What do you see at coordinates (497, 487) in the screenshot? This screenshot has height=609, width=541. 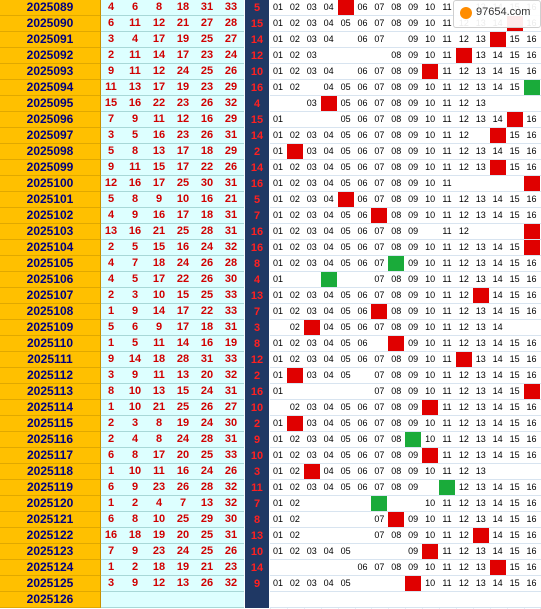 I see `blue-distribution-cell: 14` at bounding box center [497, 487].